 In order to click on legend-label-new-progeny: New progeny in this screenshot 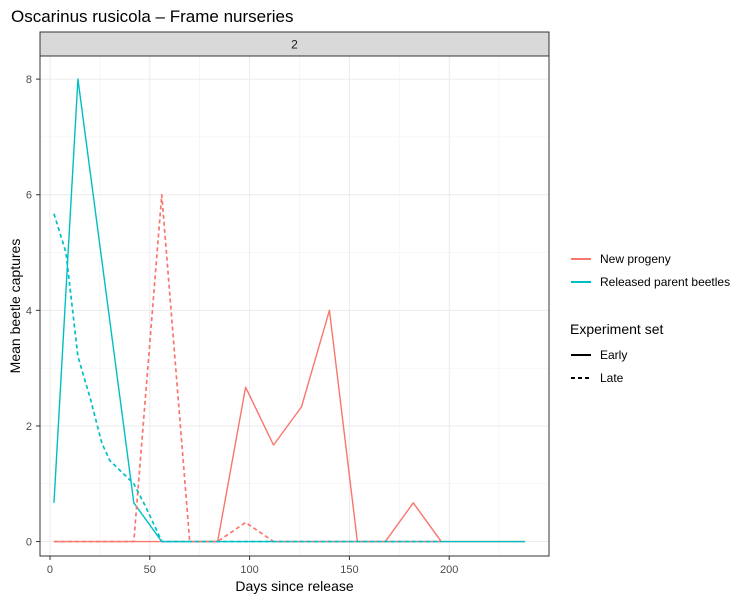, I will do `click(635, 259)`.